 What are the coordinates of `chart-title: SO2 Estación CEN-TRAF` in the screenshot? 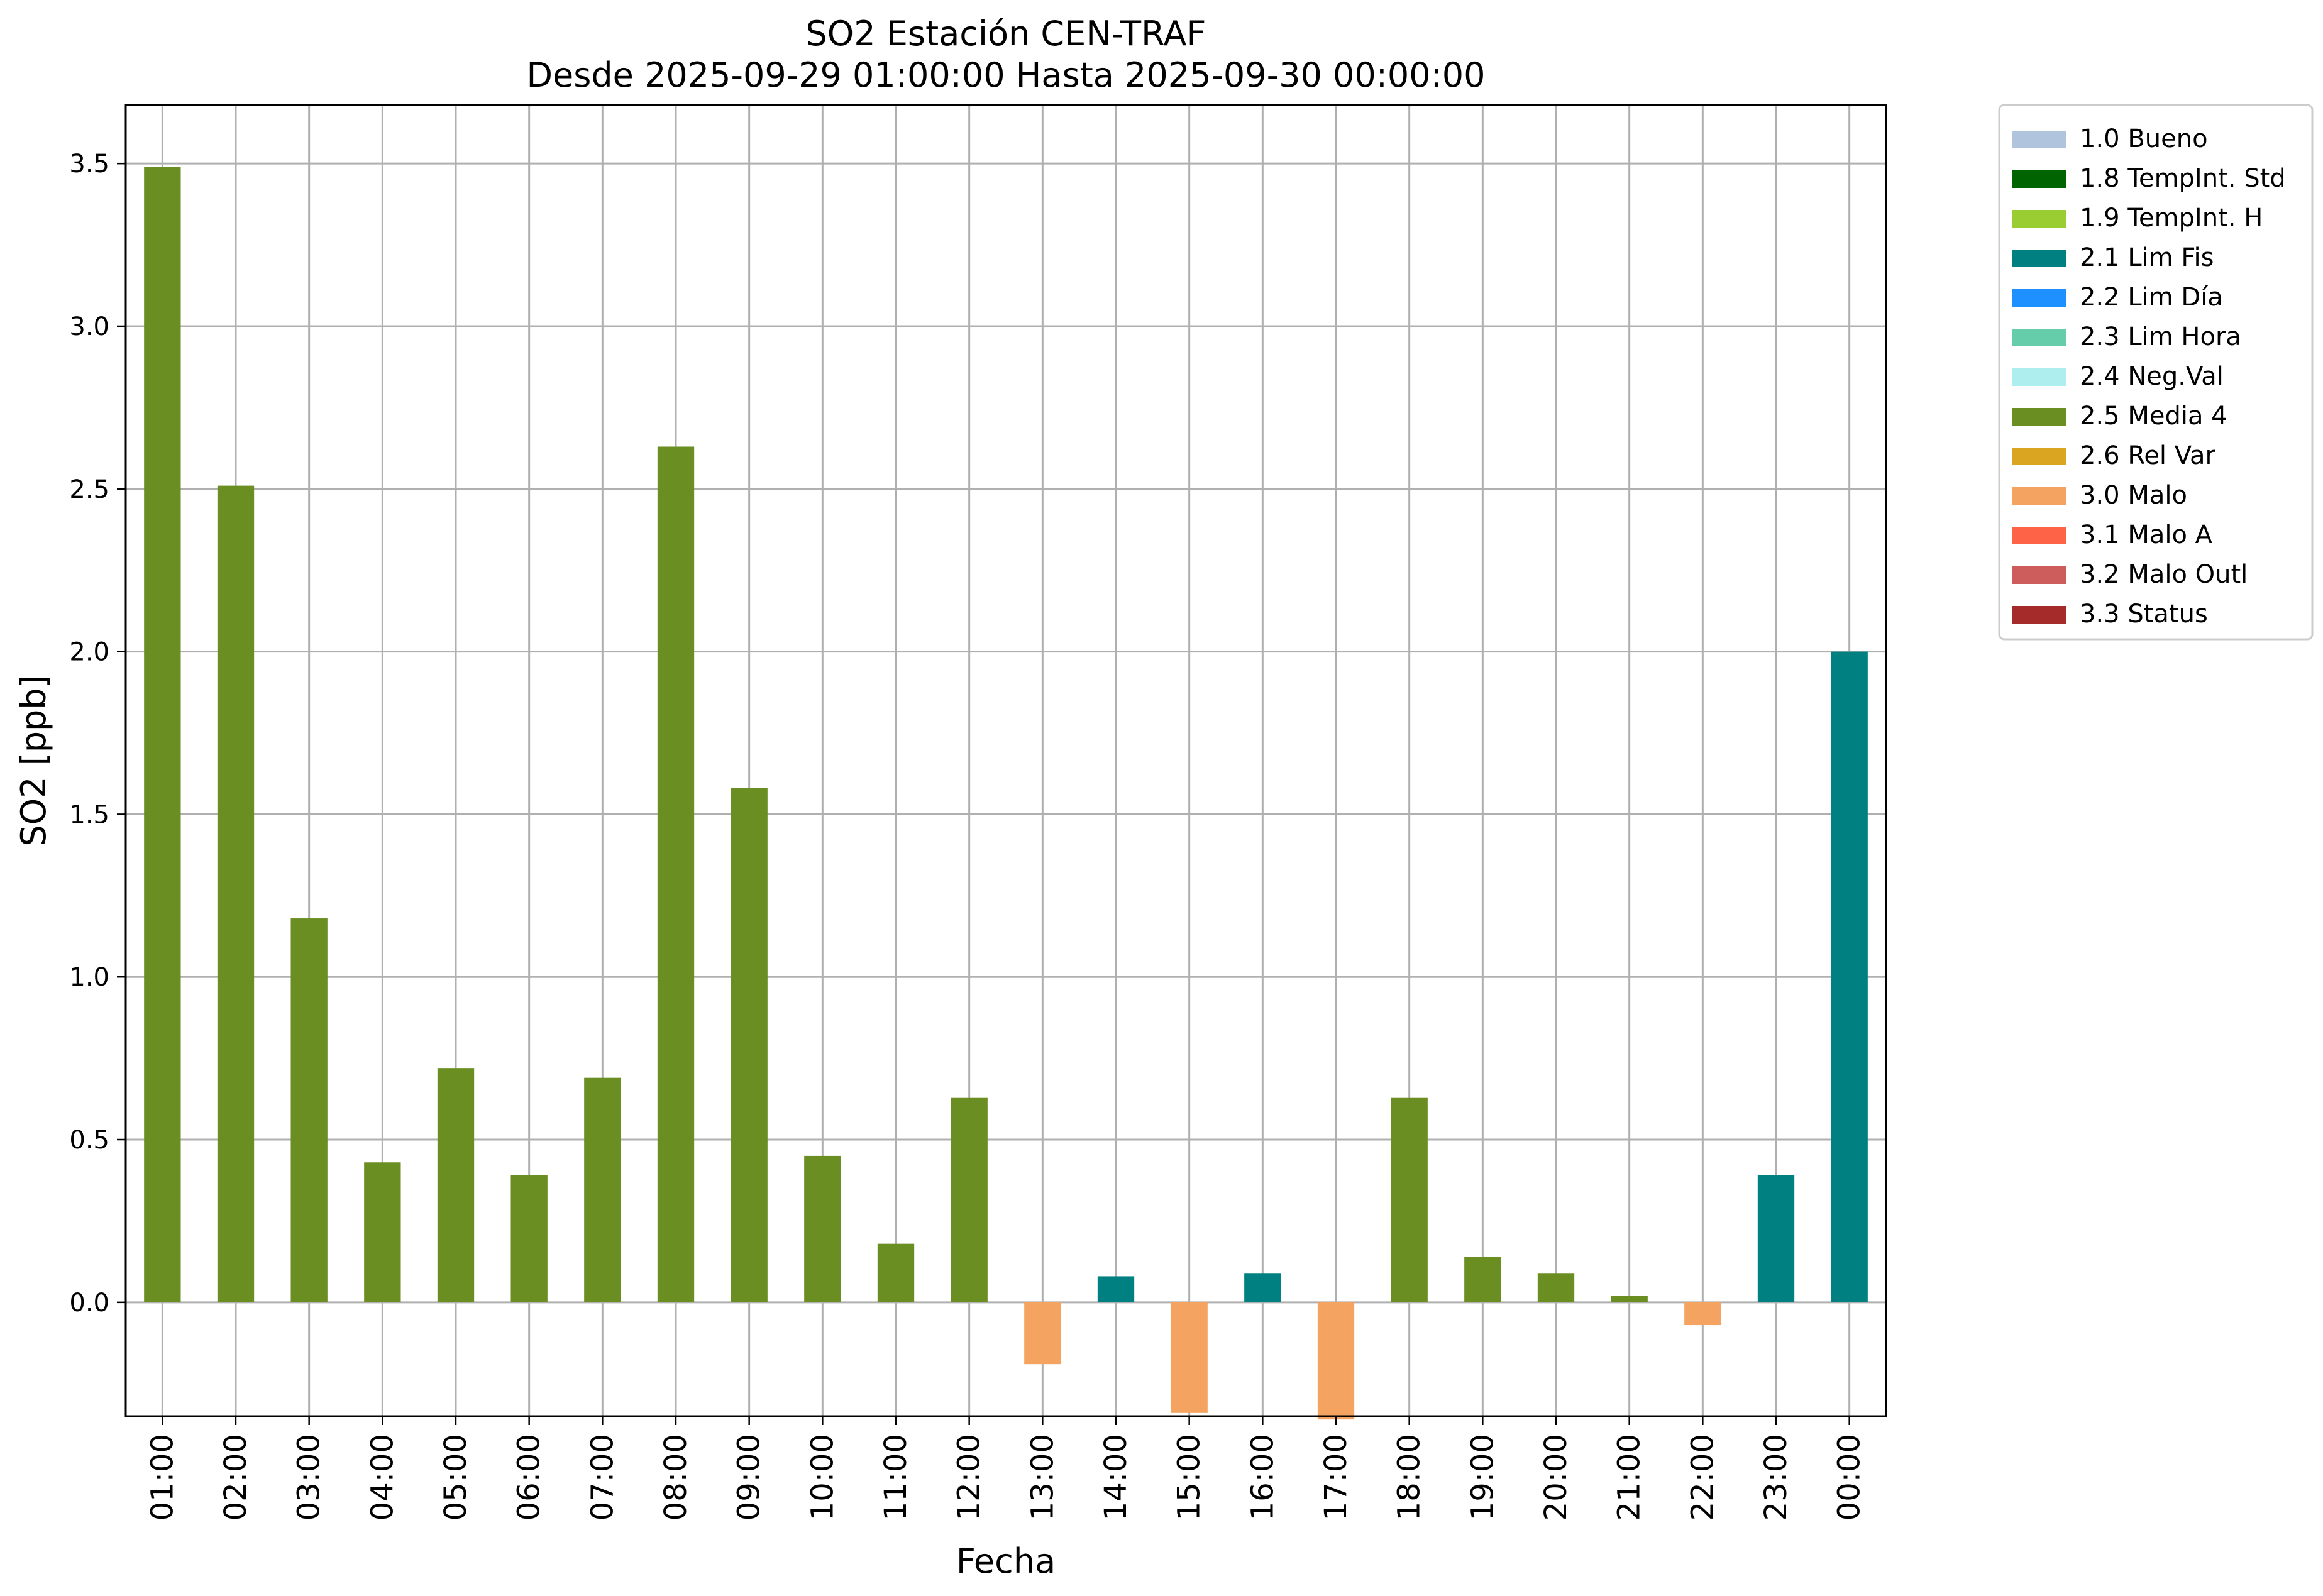 It's located at (1006, 33).